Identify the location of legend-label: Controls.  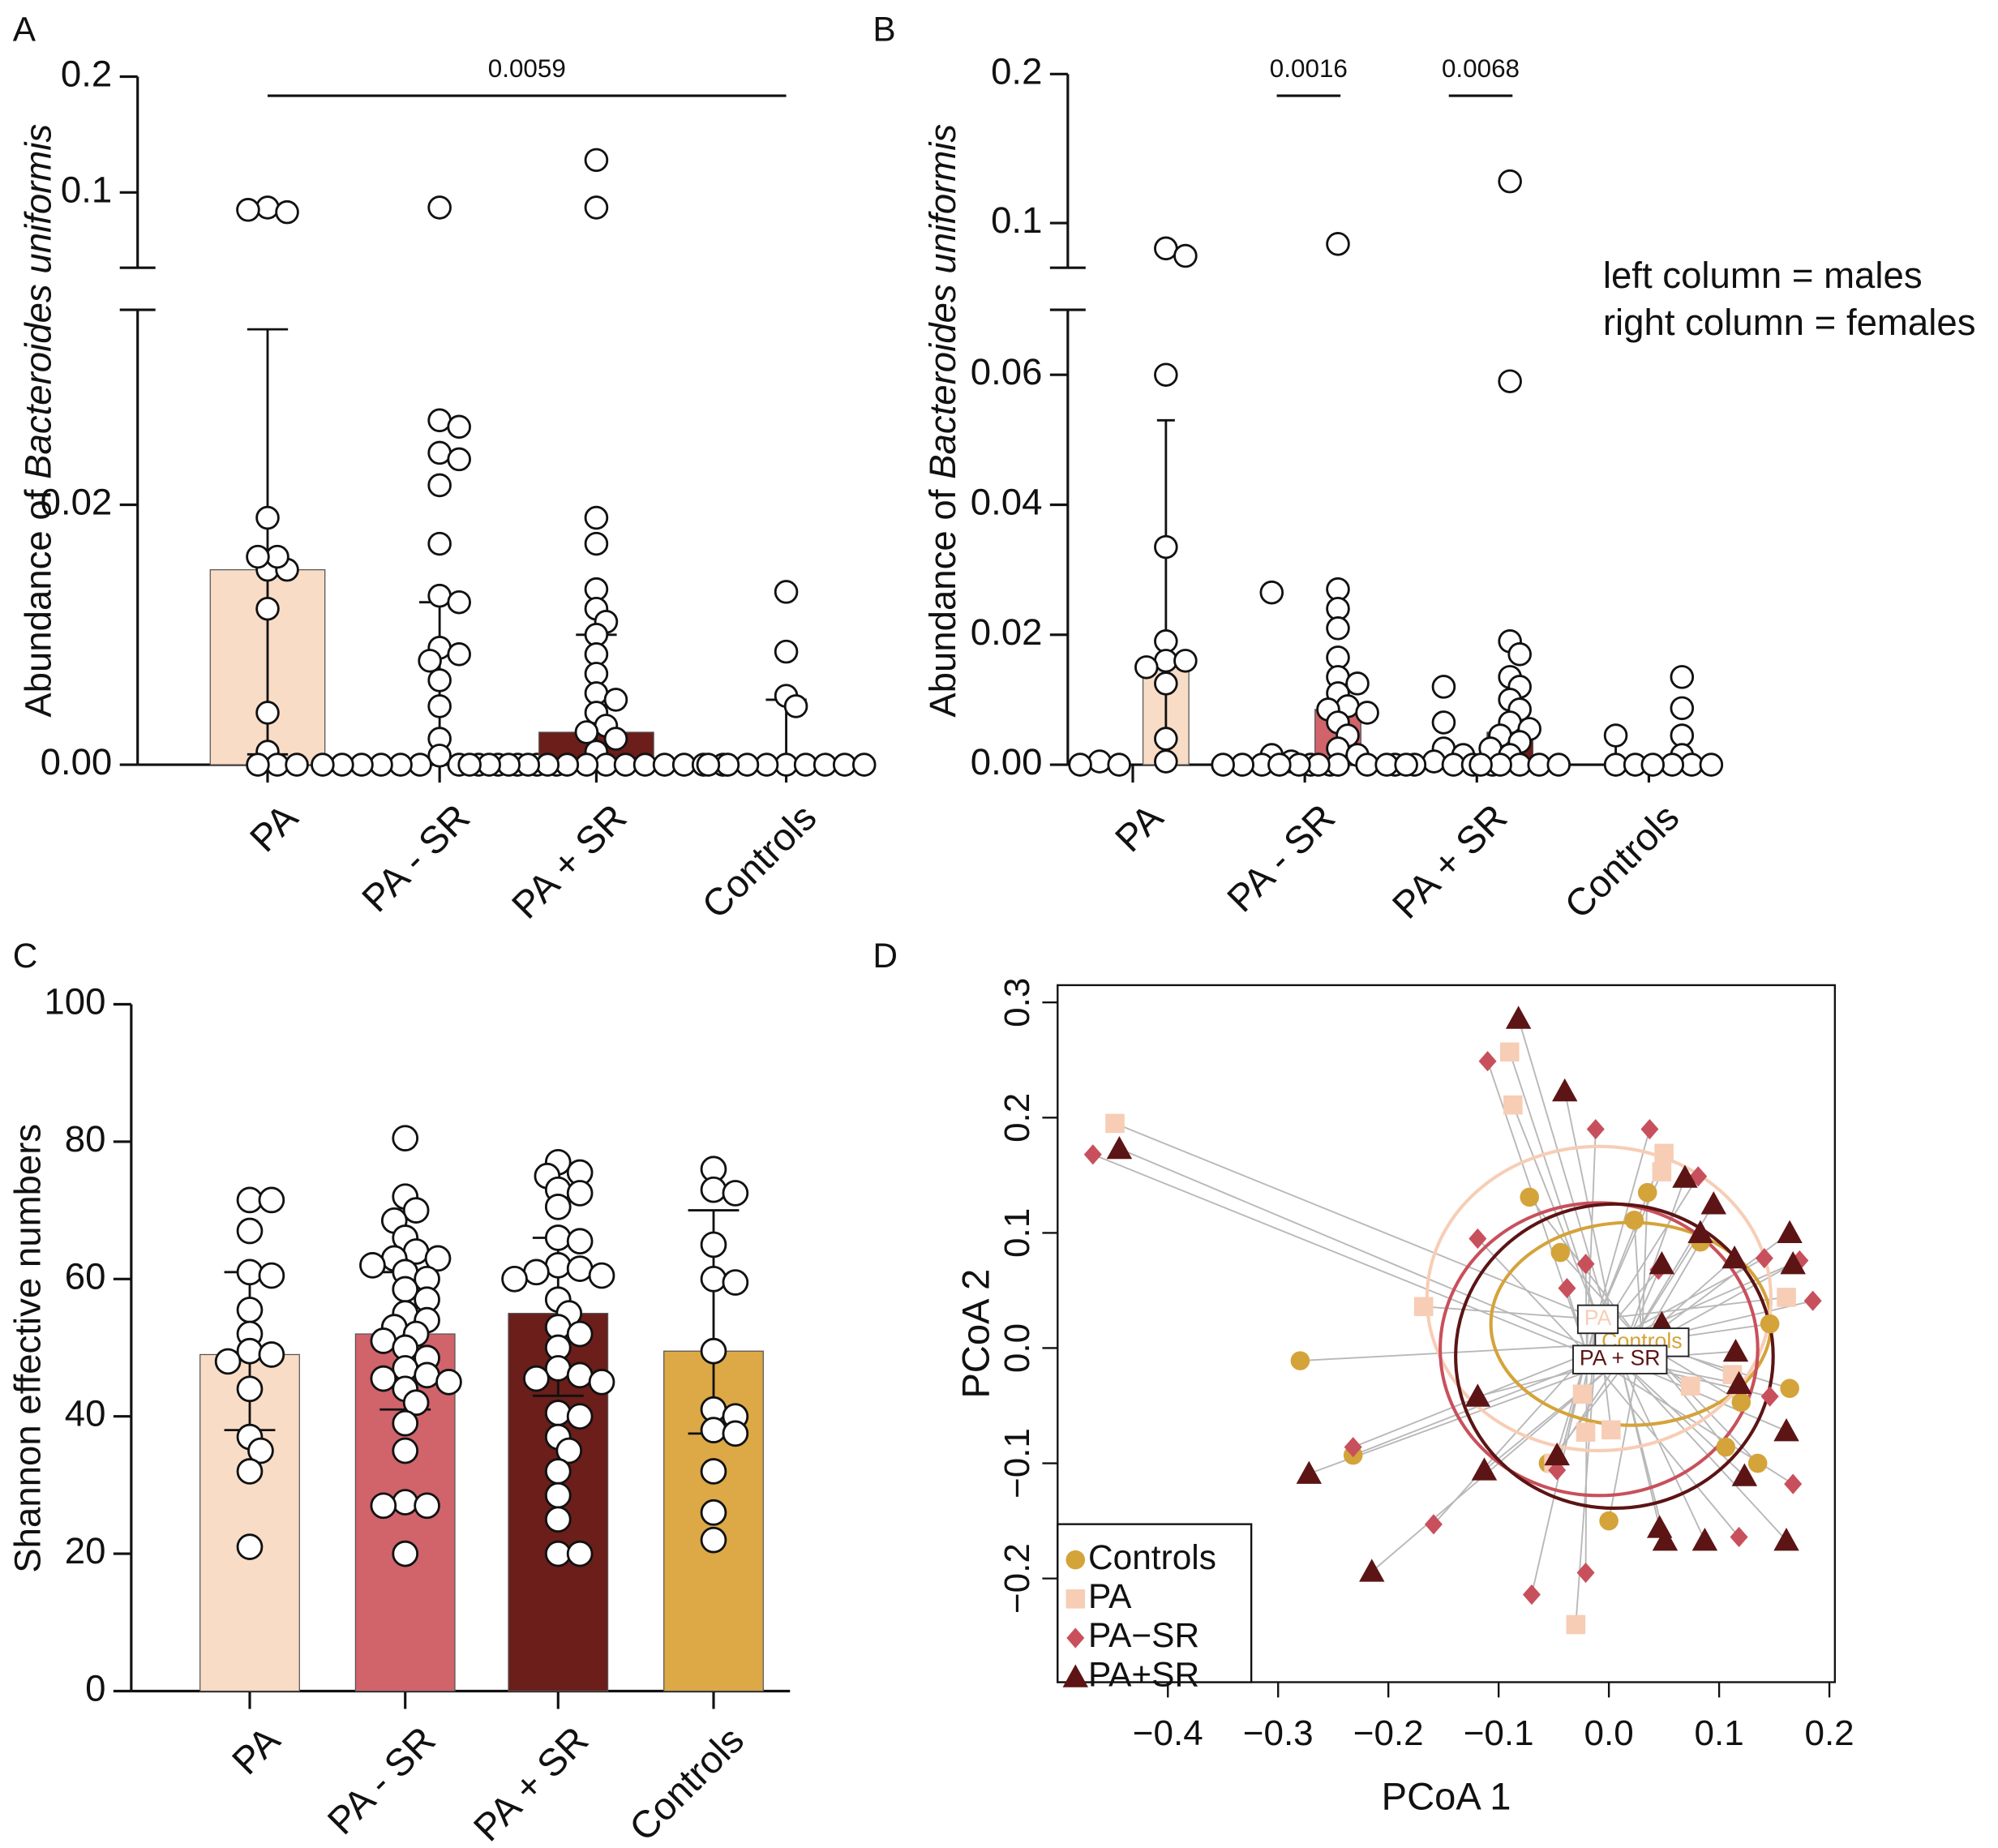
(1152, 1557).